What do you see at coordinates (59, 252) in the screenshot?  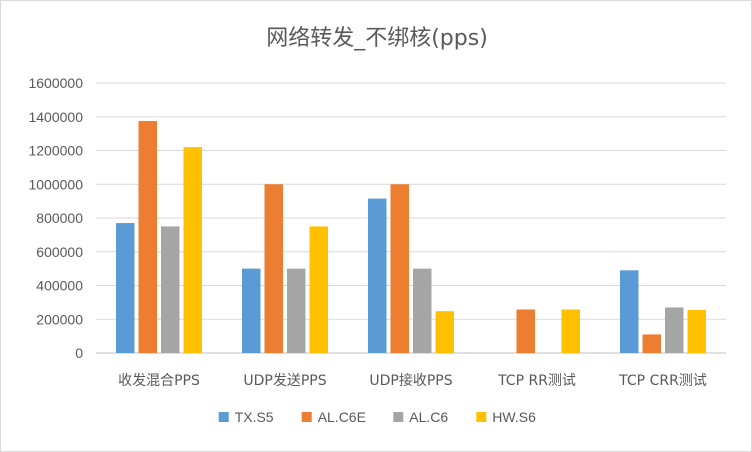 I see `y-tick-label: 600000` at bounding box center [59, 252].